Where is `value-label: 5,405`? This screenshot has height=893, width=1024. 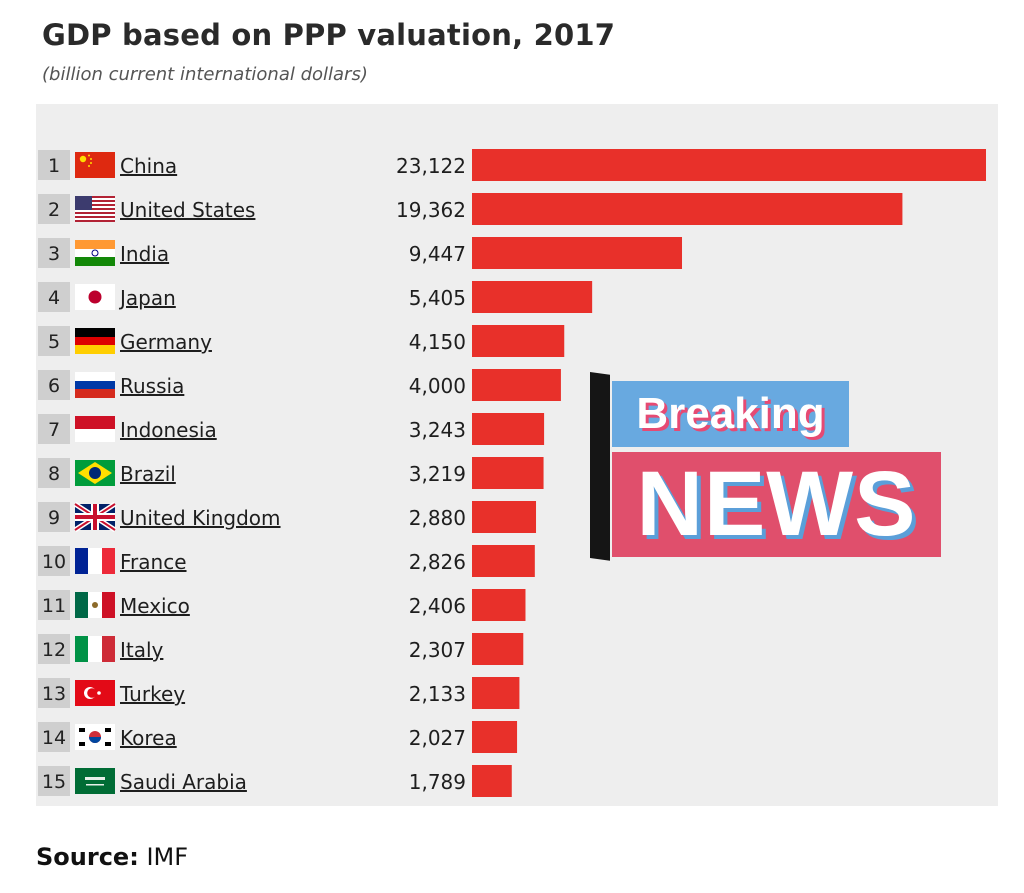
value-label: 5,405 is located at coordinates (437, 298).